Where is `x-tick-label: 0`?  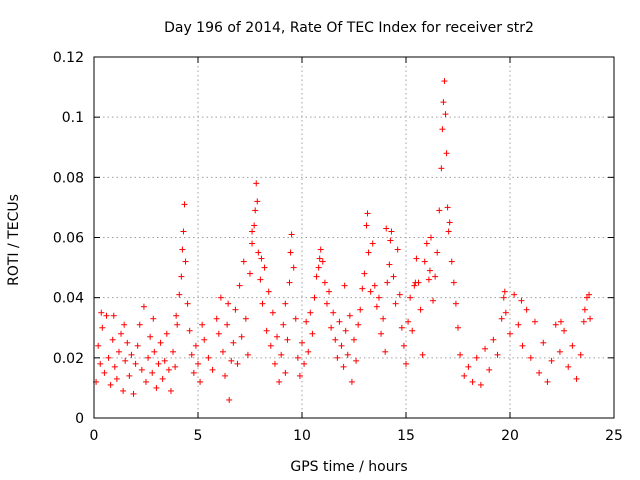
x-tick-label: 0 is located at coordinates (94, 436).